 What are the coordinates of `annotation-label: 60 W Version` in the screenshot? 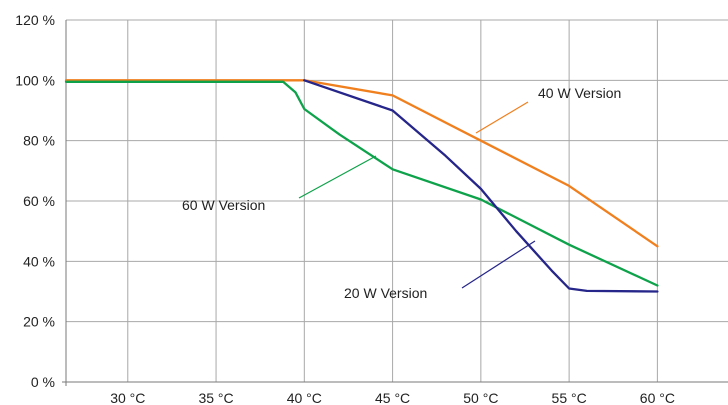 It's located at (223, 205).